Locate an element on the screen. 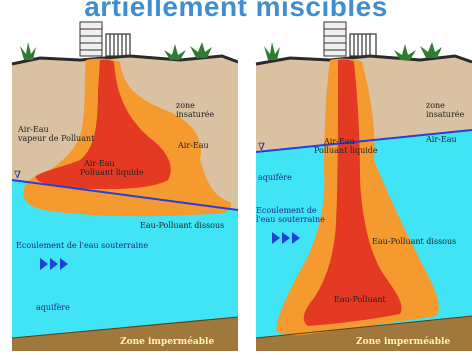 Image resolution: width=472 pixels, height=355 pixels. impermeable-boundary-left is located at coordinates (125, 327).